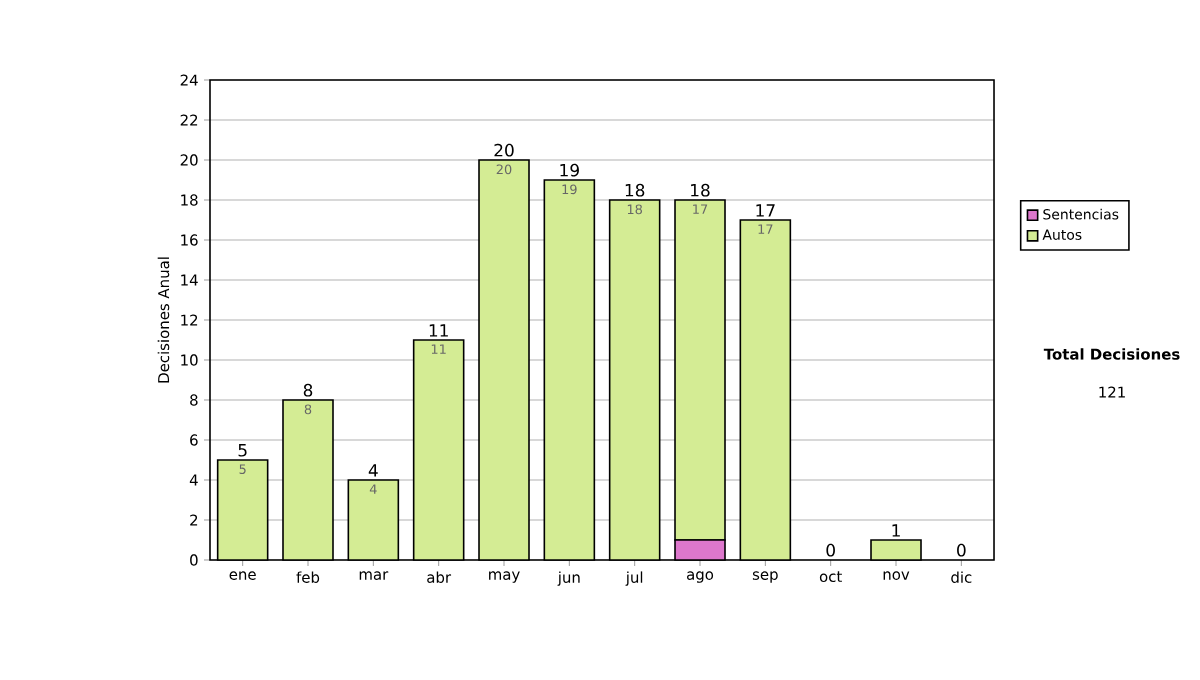 The image size is (1200, 680). Describe the element at coordinates (242, 450) in the screenshot. I see `total-label: 5` at that location.